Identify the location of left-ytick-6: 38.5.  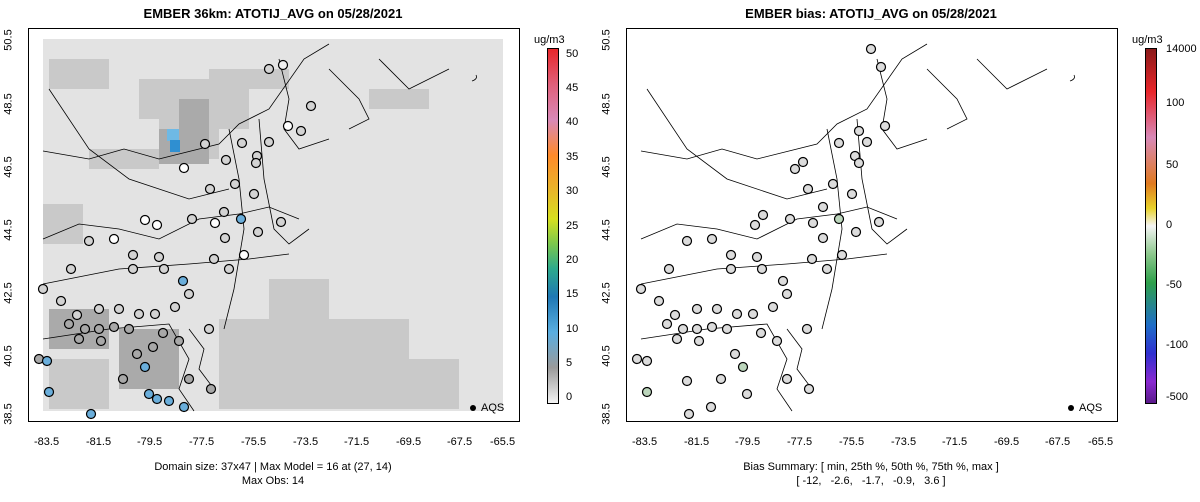
(8, 414).